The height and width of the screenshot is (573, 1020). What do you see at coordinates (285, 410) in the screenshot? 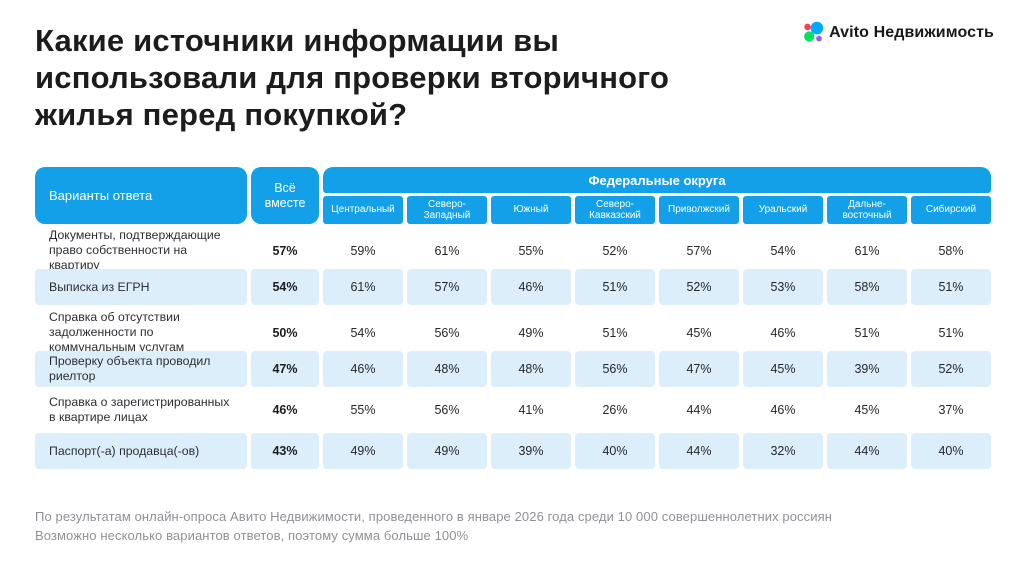
I see `total-value-cell: 46%` at bounding box center [285, 410].